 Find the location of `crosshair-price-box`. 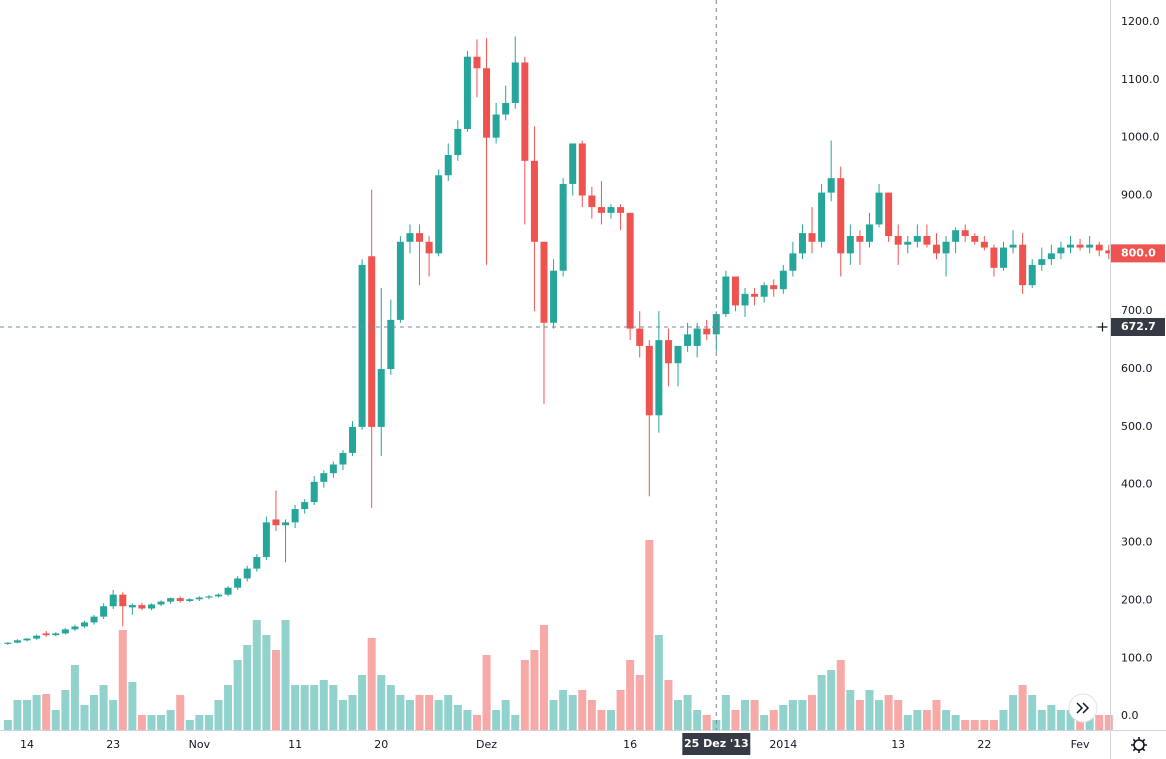

crosshair-price-box is located at coordinates (1138, 326).